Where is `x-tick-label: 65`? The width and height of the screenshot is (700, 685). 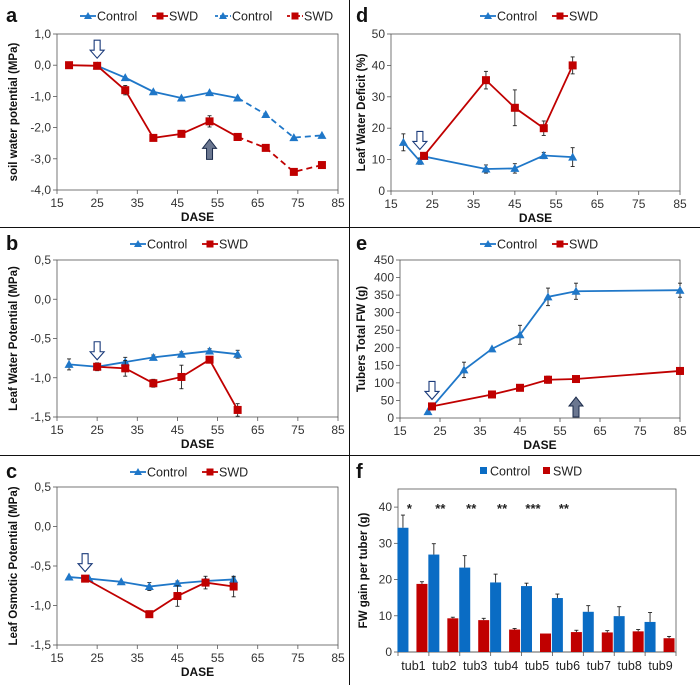 x-tick-label: 65 is located at coordinates (598, 204).